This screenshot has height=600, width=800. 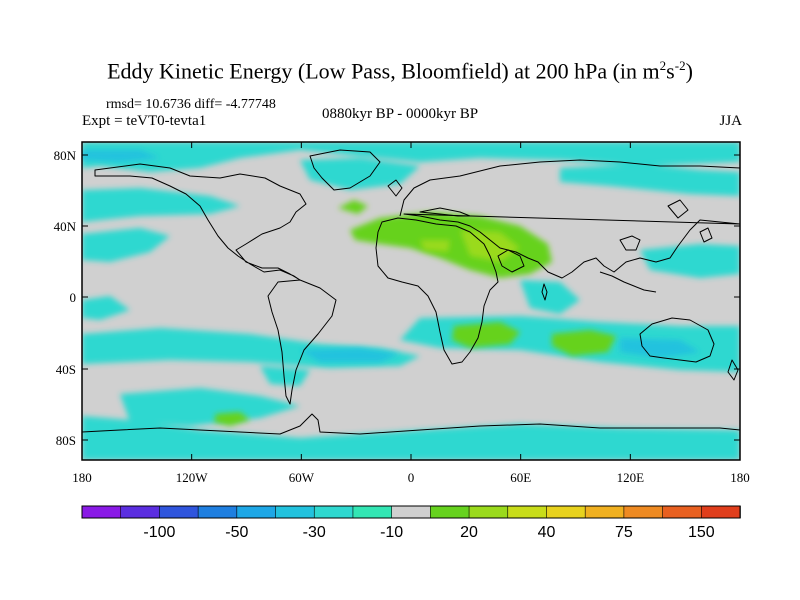 What do you see at coordinates (144, 121) in the screenshot?
I see `experiment-label: Expt = teVT0-tevta1` at bounding box center [144, 121].